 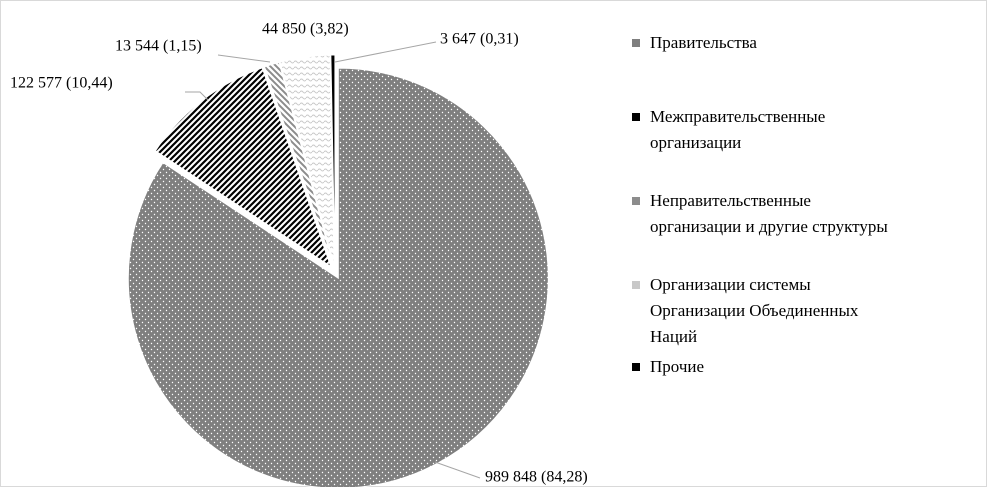 I want to click on legend-label: Правительства, so click(x=703, y=42).